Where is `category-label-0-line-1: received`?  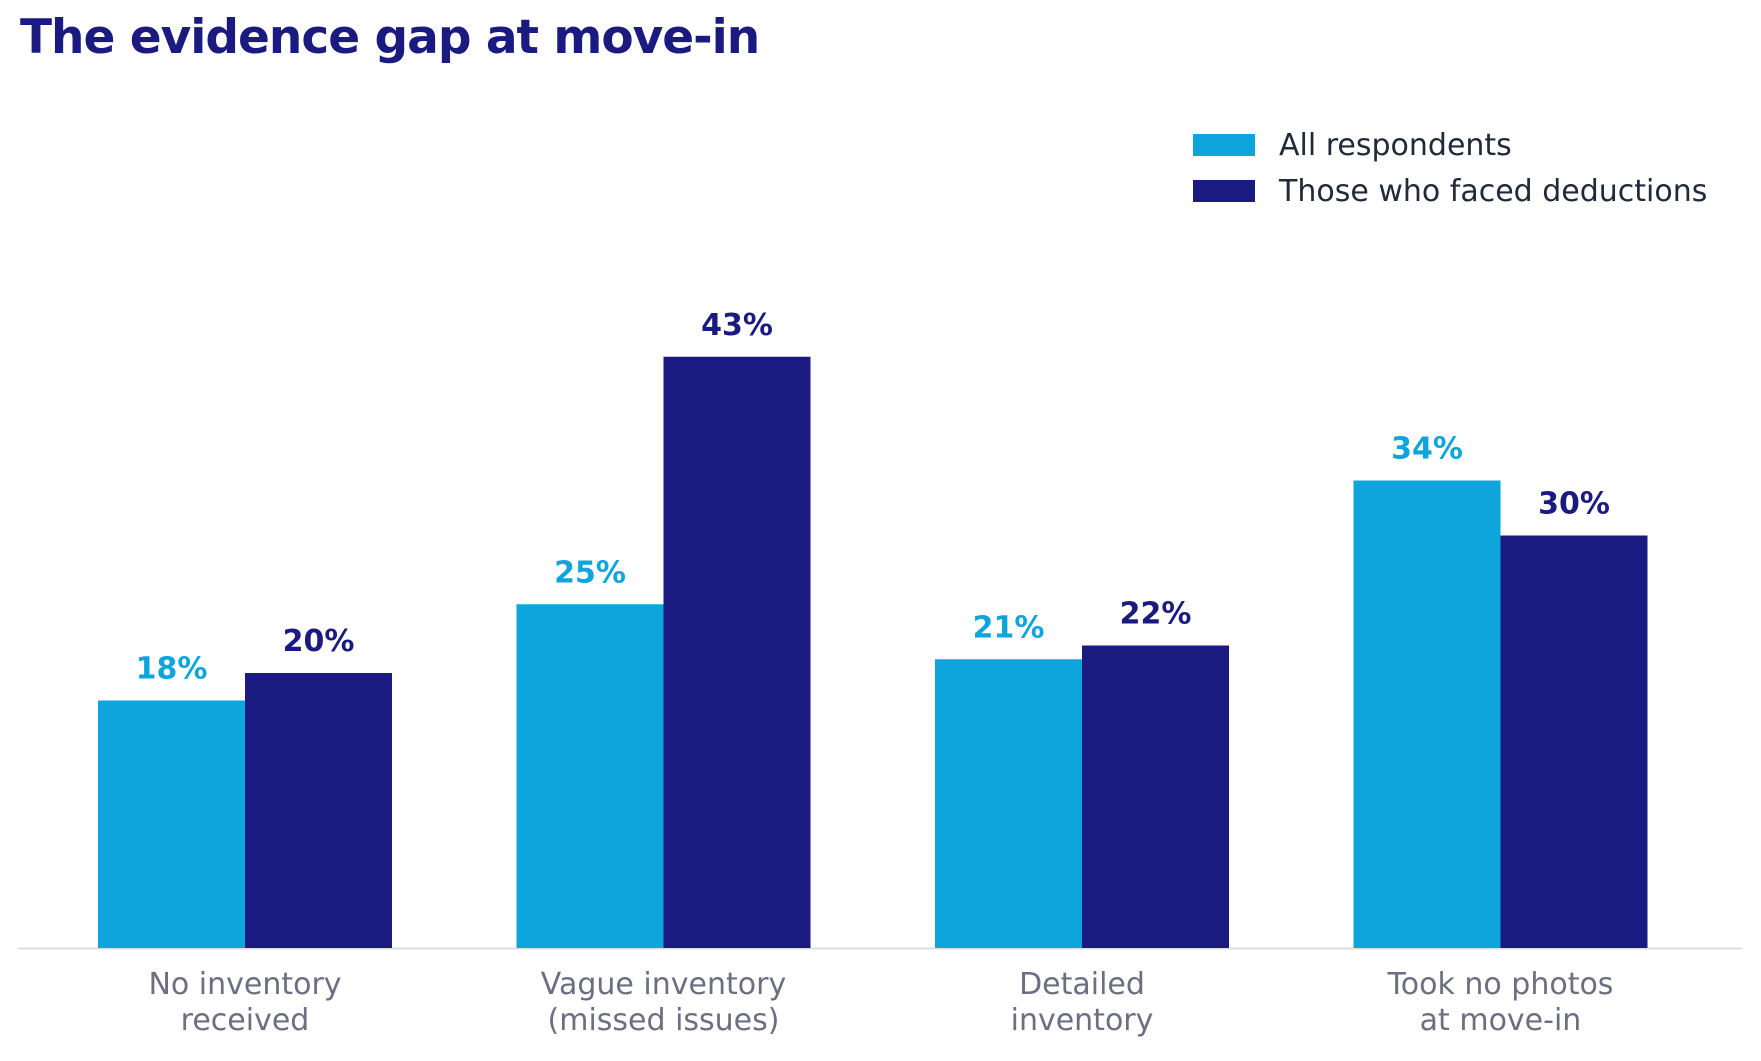
category-label-0-line-1: received is located at coordinates (245, 1020).